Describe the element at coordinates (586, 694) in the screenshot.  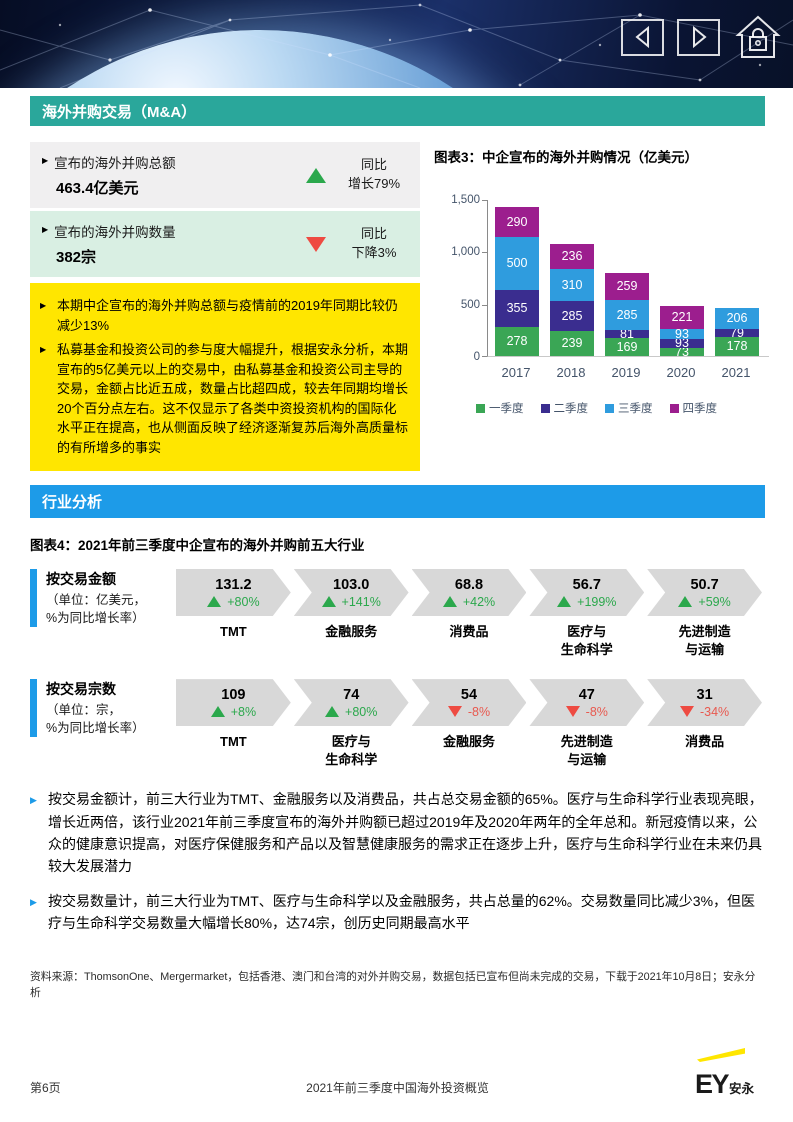
I see `deal-value: 47` at that location.